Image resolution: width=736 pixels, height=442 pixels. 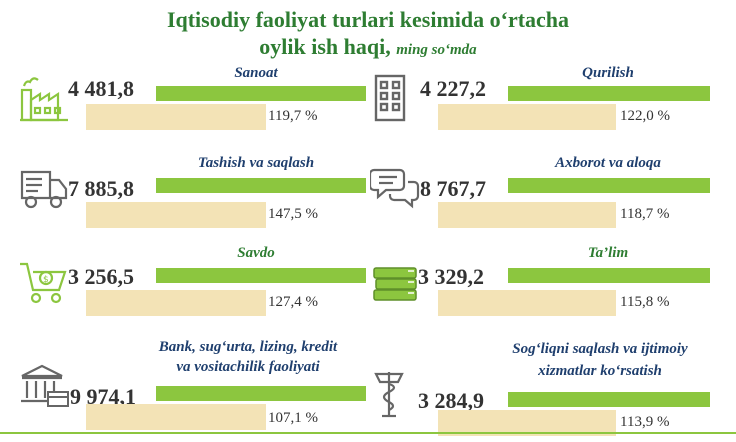 What do you see at coordinates (453, 88) in the screenshot?
I see `card-value: 4 227,2` at bounding box center [453, 88].